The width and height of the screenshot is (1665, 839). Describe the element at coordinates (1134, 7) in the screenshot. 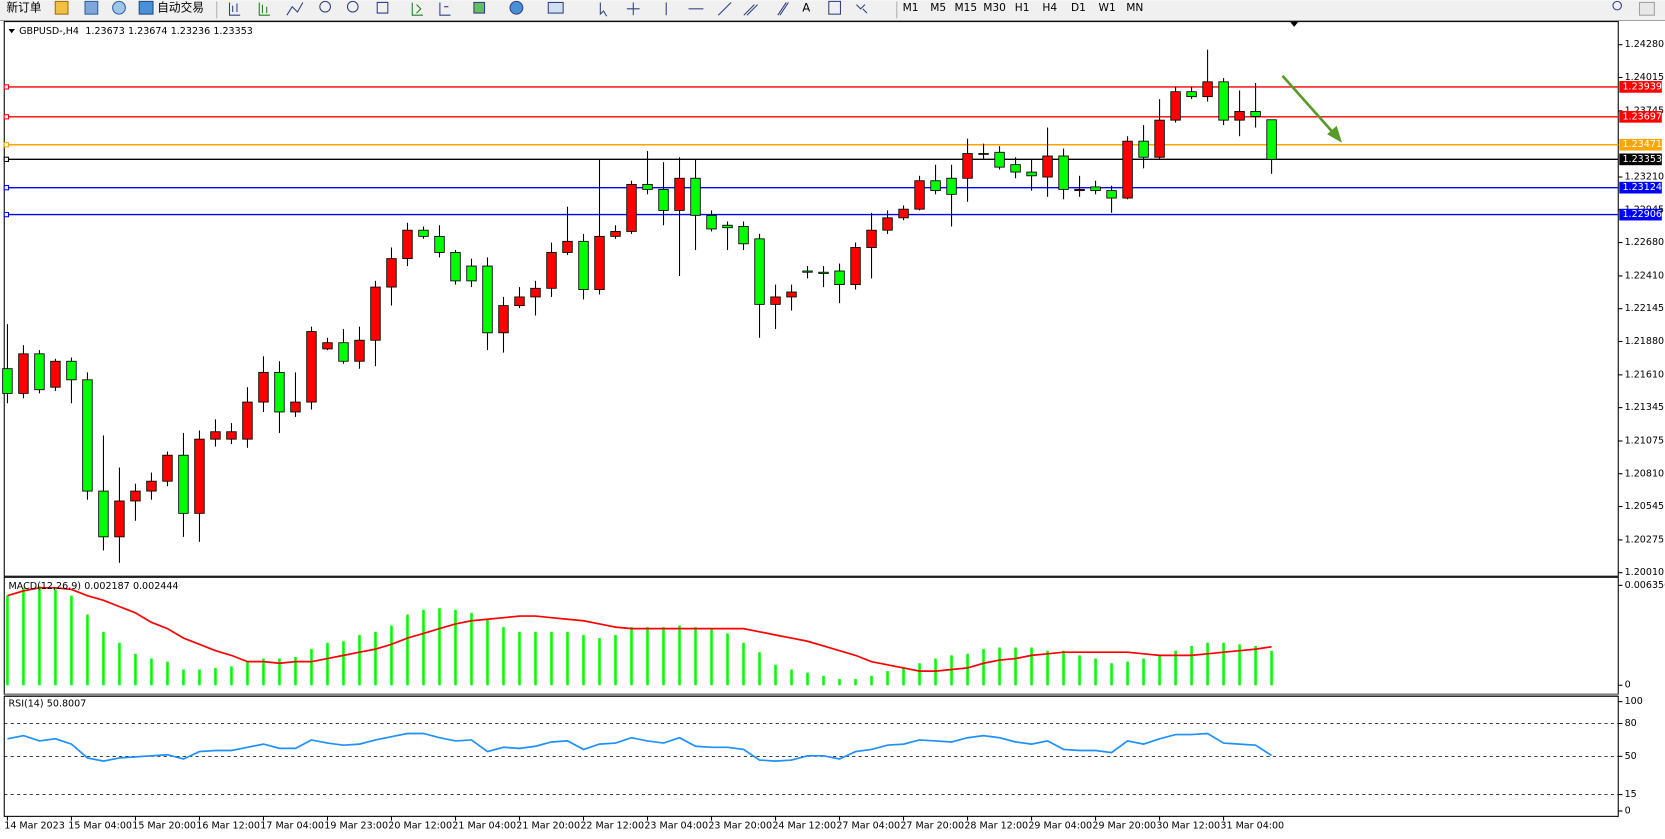

I see `timeframe-button: MN` at that location.